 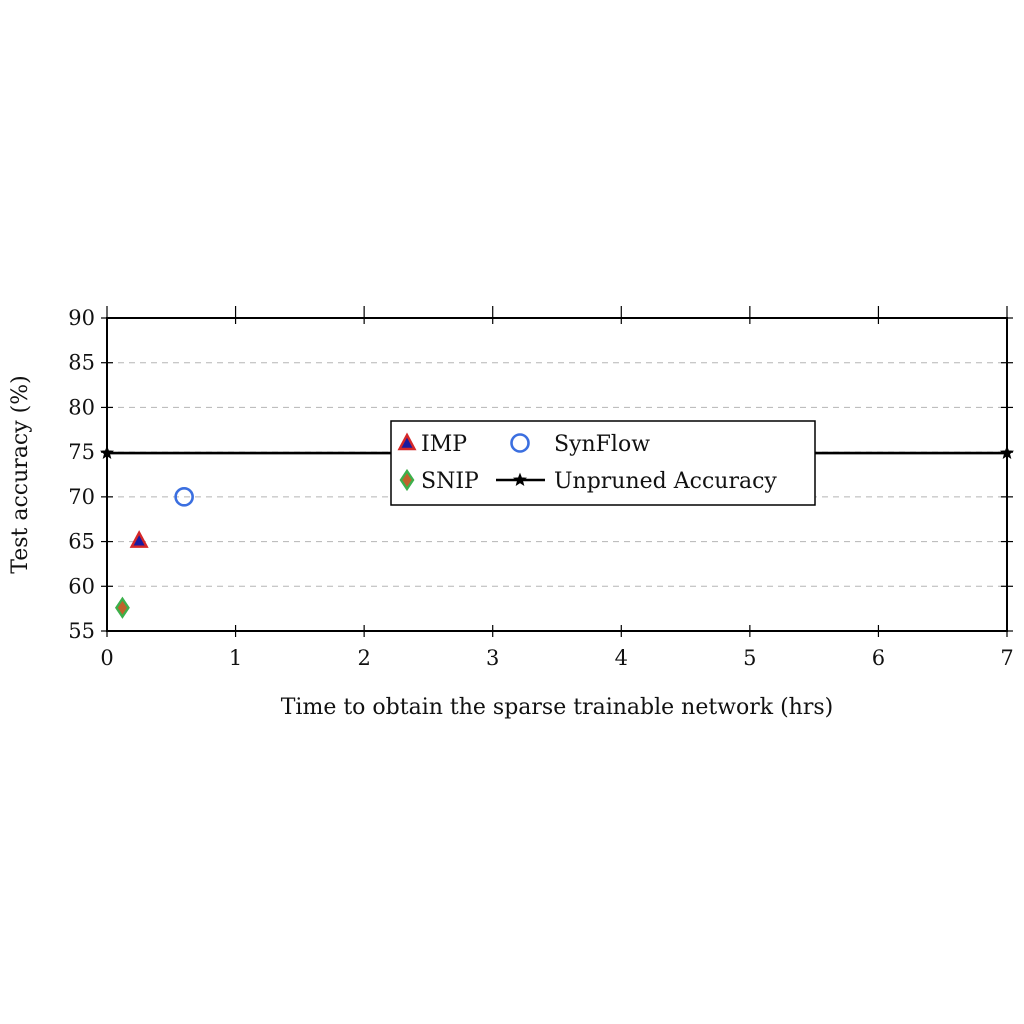 What do you see at coordinates (81, 363) in the screenshot?
I see `y-tick-label-85: 85` at bounding box center [81, 363].